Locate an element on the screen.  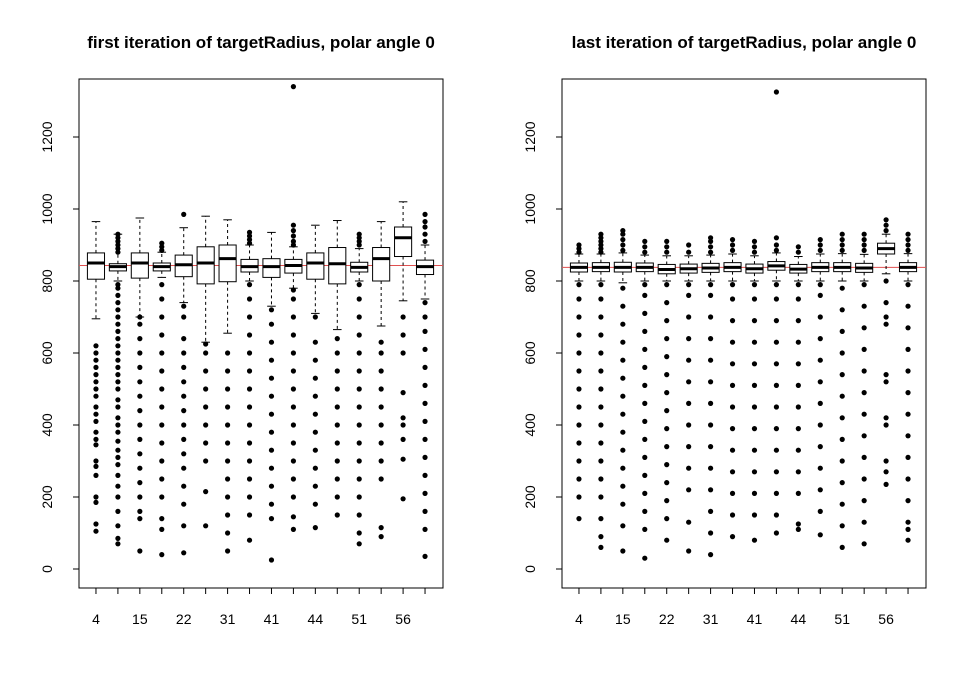
x-tick-label: 4 is located at coordinates (579, 619).